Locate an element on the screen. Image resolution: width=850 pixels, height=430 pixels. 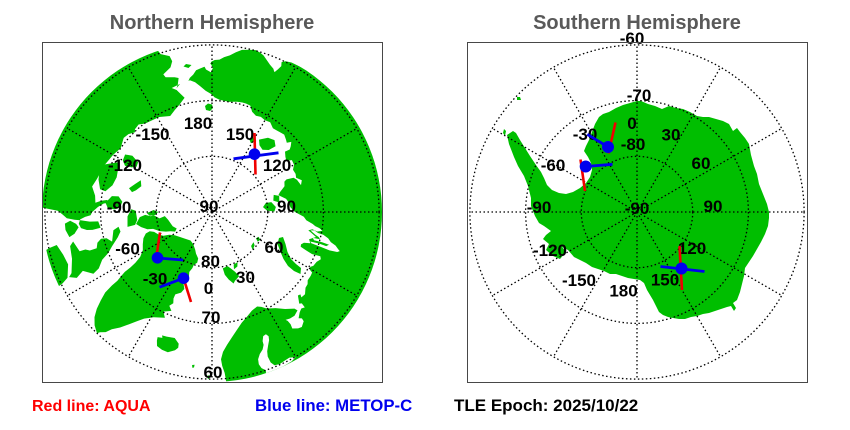
svg-text: Red line: AQUA is located at coordinates (91, 406).